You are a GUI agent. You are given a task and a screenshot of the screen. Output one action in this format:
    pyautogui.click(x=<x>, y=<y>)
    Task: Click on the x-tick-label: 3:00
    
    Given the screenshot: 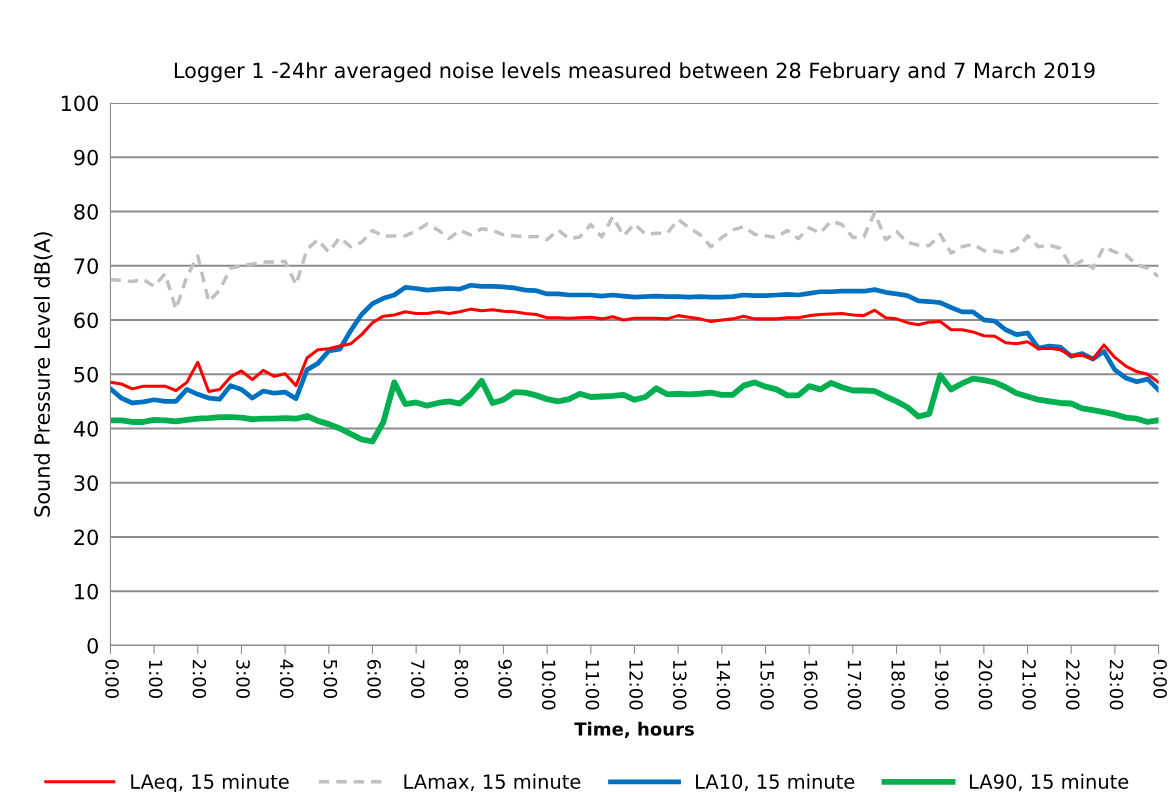 What is the action you would take?
    pyautogui.click(x=243, y=679)
    